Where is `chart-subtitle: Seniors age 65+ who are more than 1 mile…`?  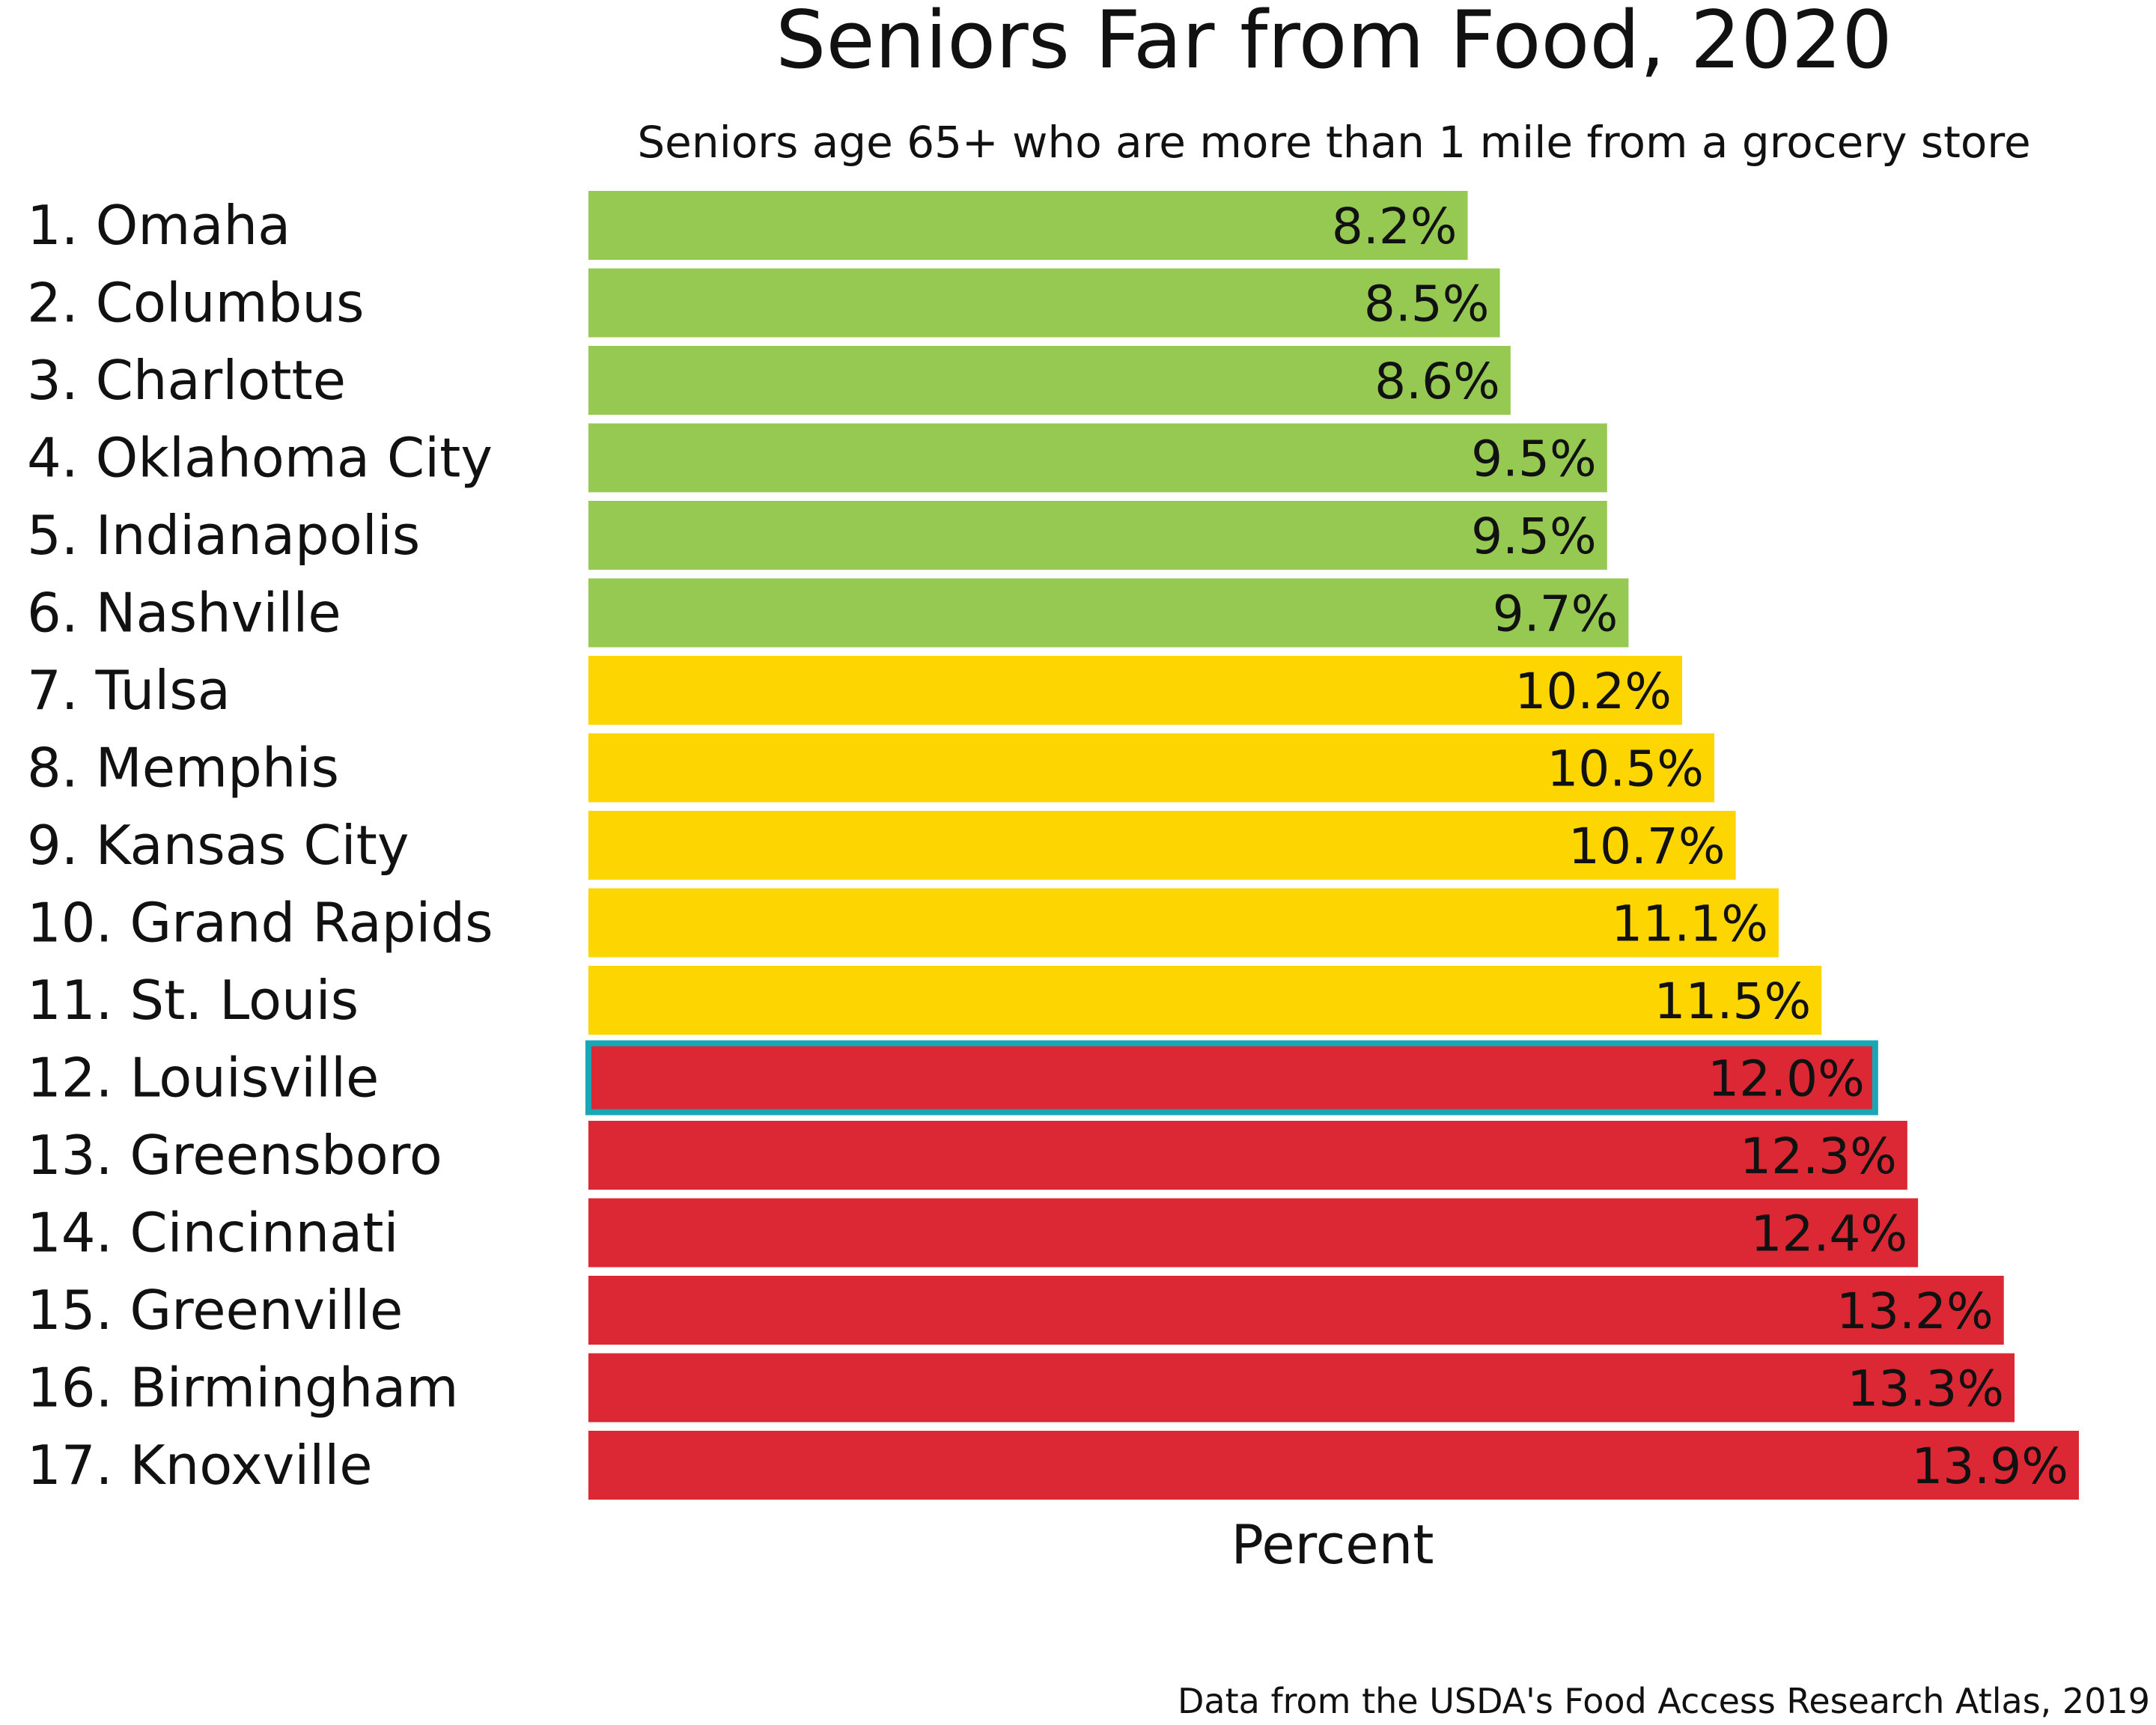 chart-subtitle: Seniors age 65+ who are more than 1 mile… is located at coordinates (1333, 142).